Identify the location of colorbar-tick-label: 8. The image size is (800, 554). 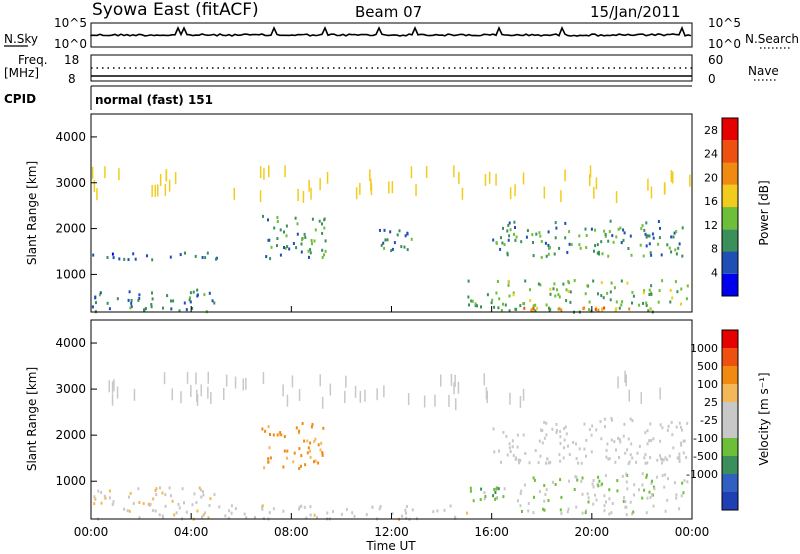
(714, 249).